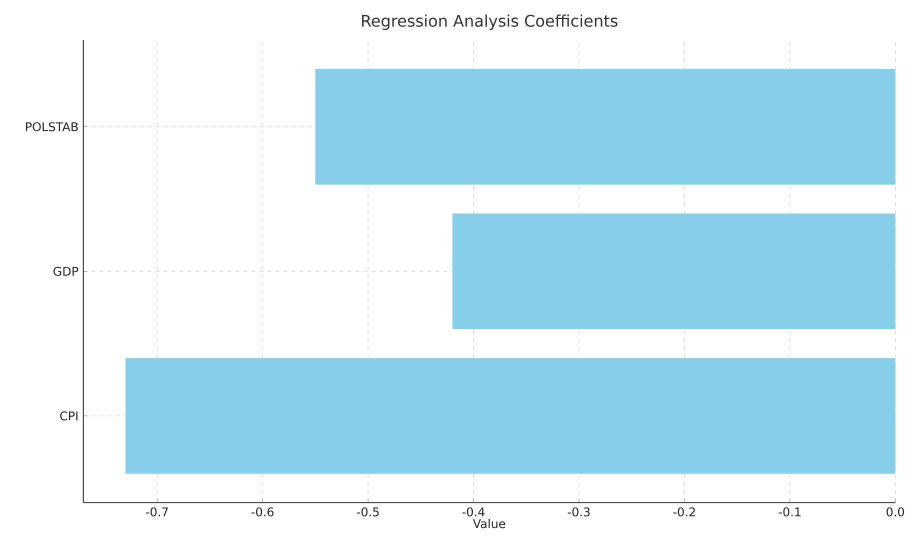 The width and height of the screenshot is (911, 542). I want to click on x-tick-label: -0.6, so click(262, 511).